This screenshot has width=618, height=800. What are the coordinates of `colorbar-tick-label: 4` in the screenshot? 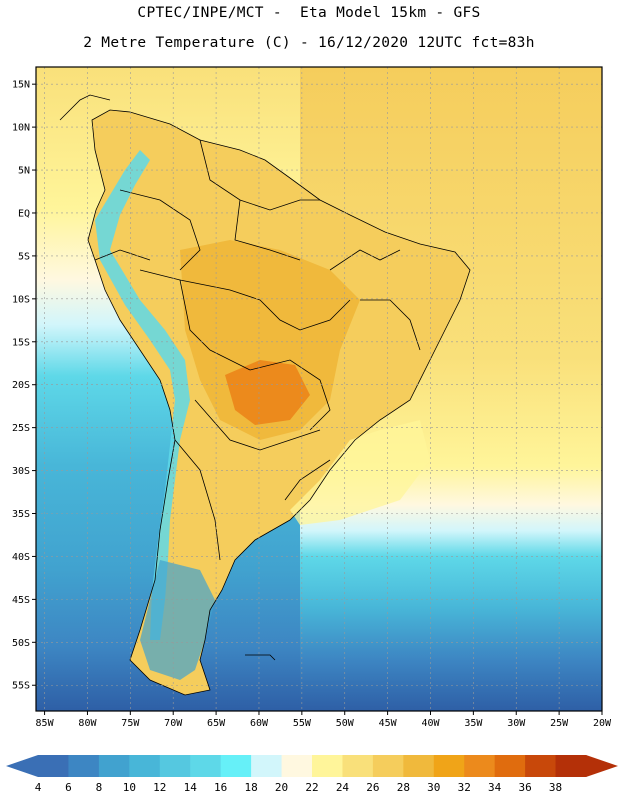 It's located at (38, 787).